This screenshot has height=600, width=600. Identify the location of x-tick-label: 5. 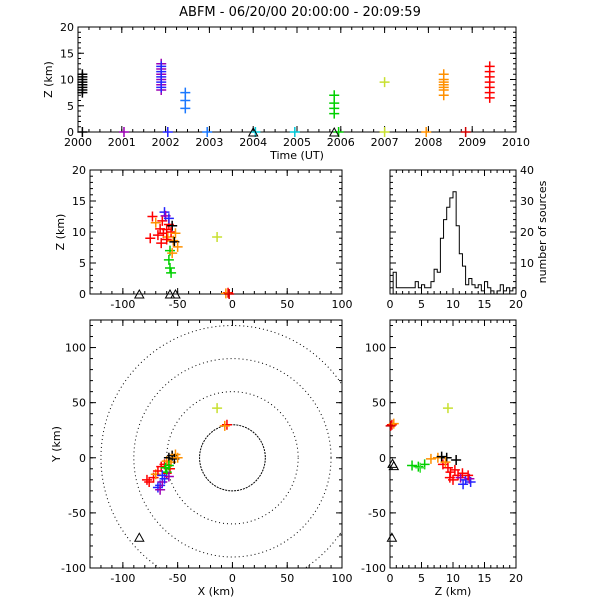
(421, 578).